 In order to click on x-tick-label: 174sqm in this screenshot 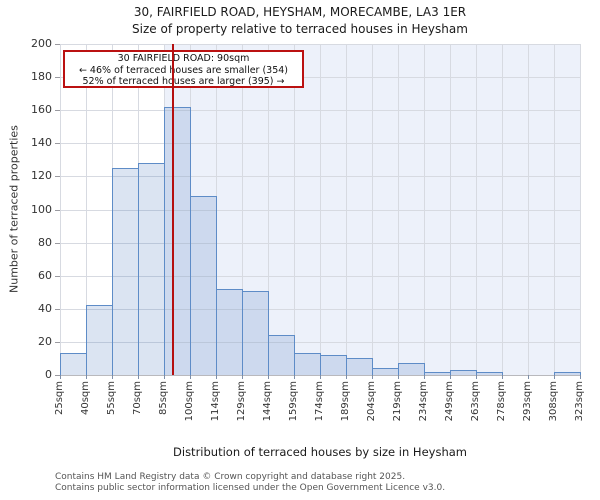, I will do `click(319, 401)`.